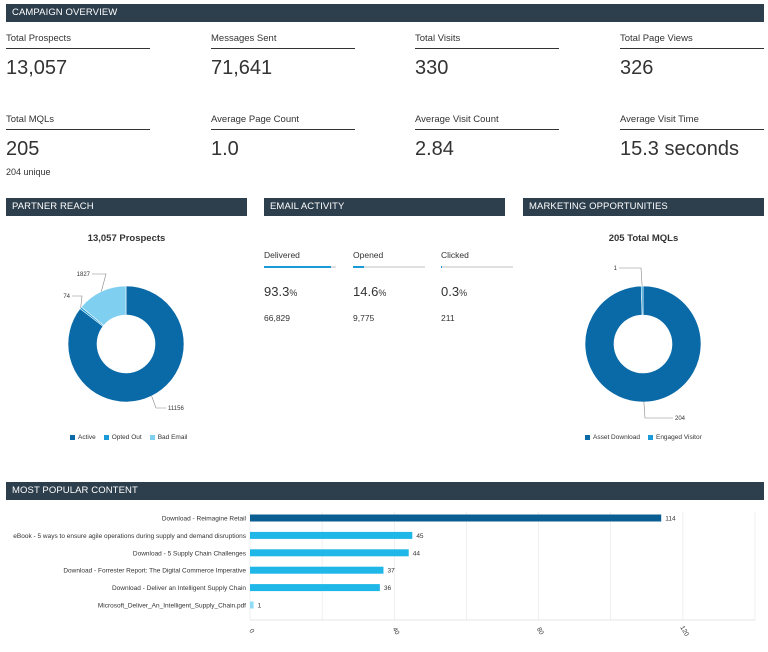 The image size is (768, 652). I want to click on donut-slice-label: 1, so click(616, 269).